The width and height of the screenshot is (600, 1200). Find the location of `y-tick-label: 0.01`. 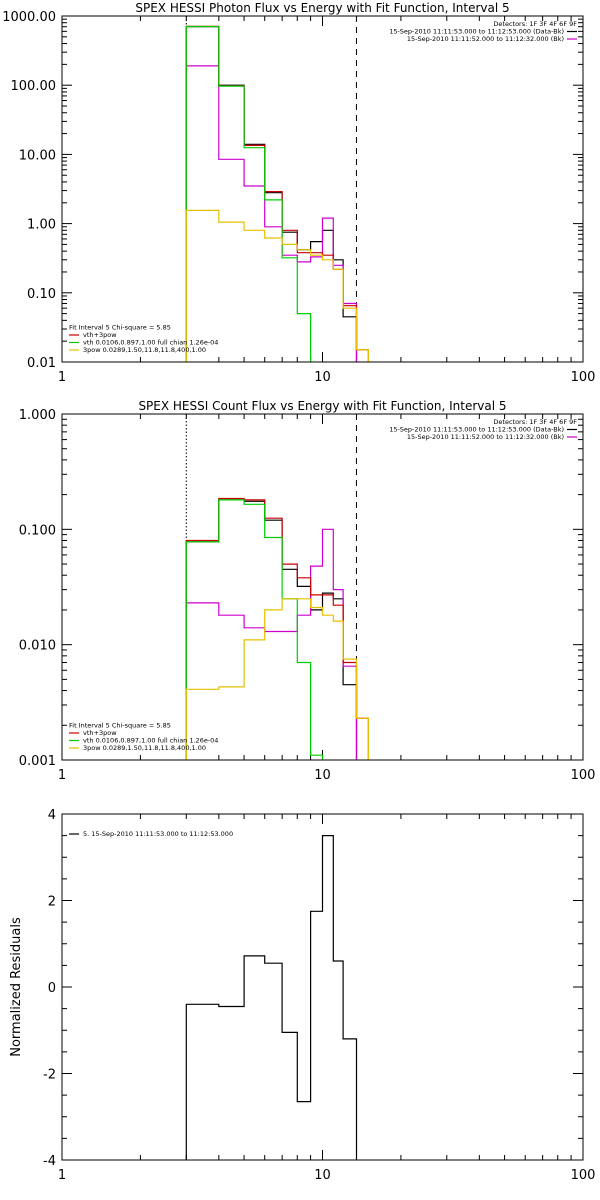

y-tick-label: 0.01 is located at coordinates (41, 363).